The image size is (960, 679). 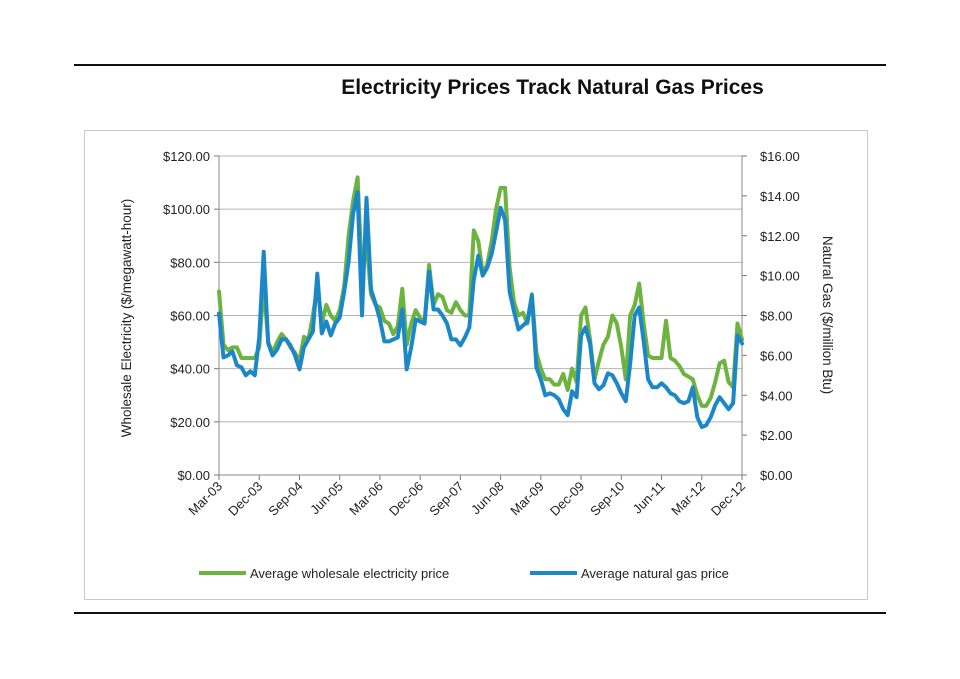 I want to click on right-tick-label: $6.00, so click(x=776, y=355).